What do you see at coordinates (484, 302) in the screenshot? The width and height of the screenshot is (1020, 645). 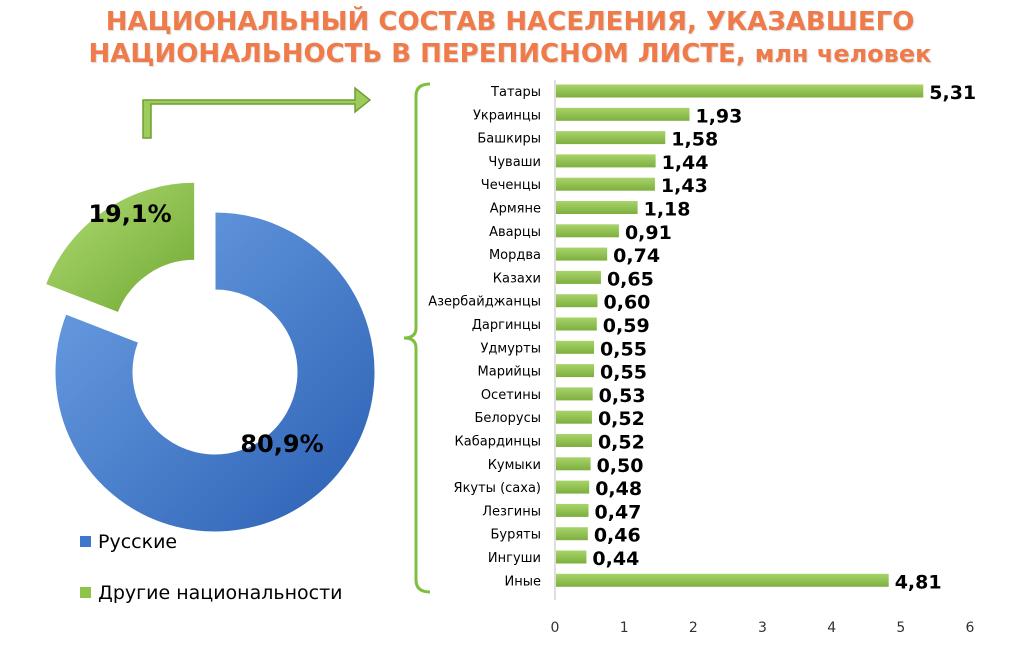 I see `category-label: Азербайджанцы` at bounding box center [484, 302].